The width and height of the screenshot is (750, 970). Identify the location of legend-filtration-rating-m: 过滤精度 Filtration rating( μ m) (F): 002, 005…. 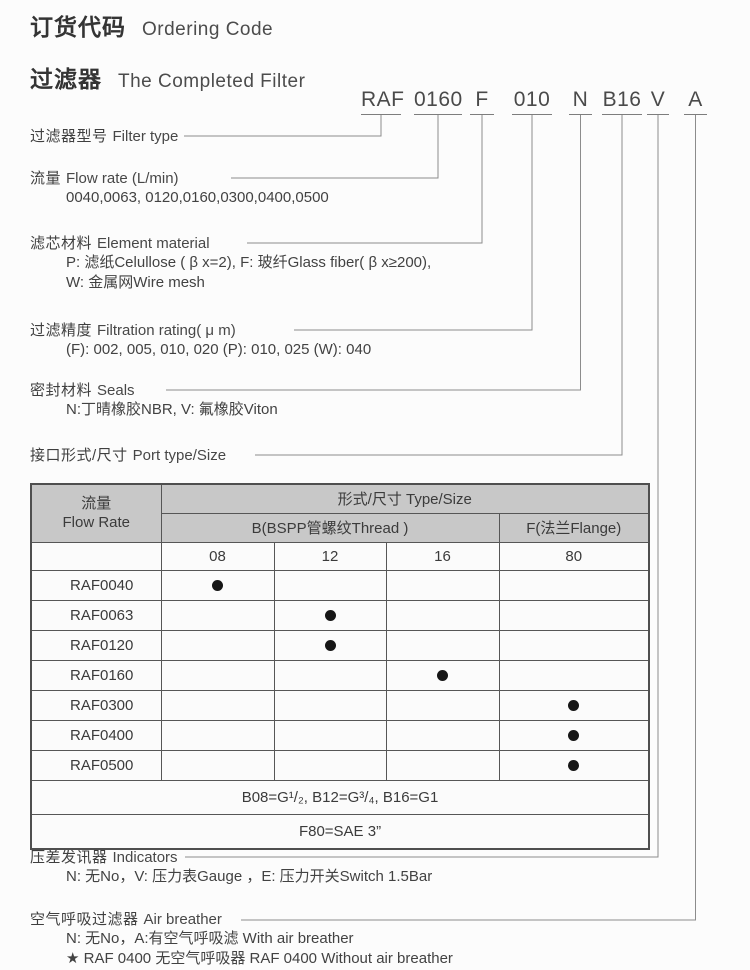
(200, 341).